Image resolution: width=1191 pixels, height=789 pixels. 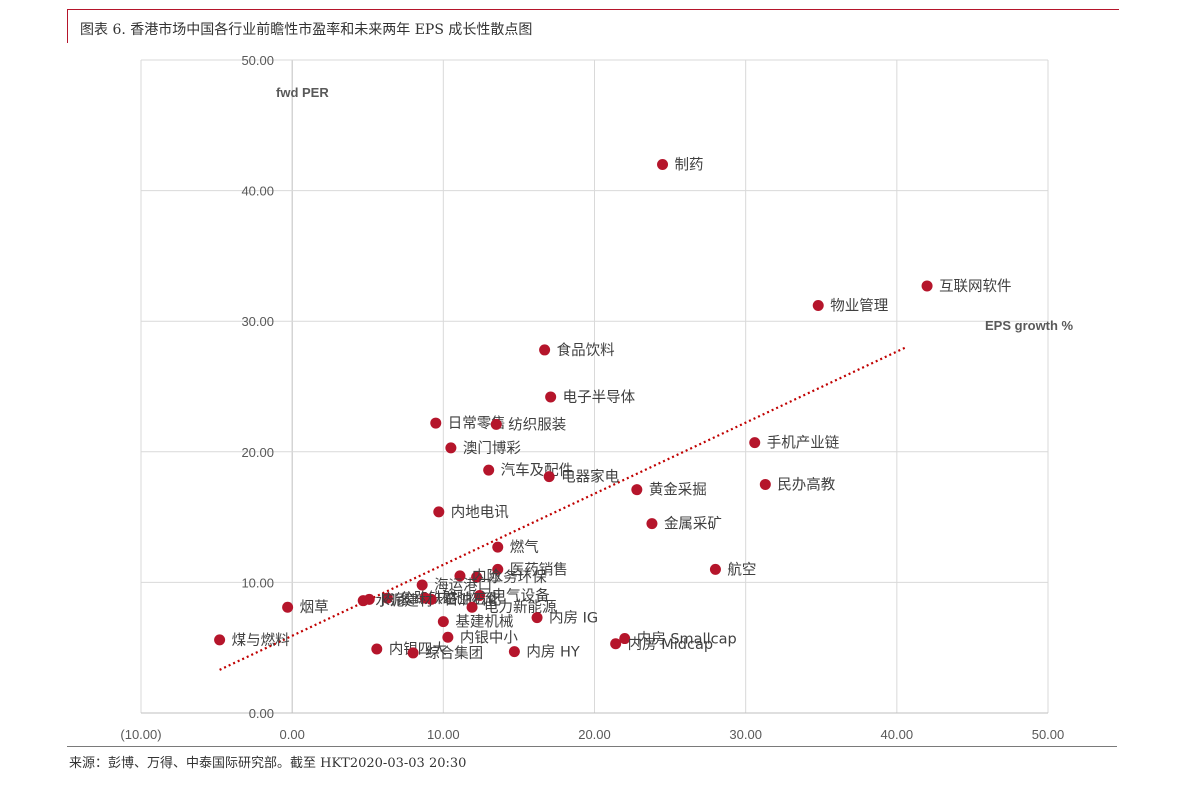 What do you see at coordinates (257, 321) in the screenshot?
I see `y-tick-label: 30.00` at bounding box center [257, 321].